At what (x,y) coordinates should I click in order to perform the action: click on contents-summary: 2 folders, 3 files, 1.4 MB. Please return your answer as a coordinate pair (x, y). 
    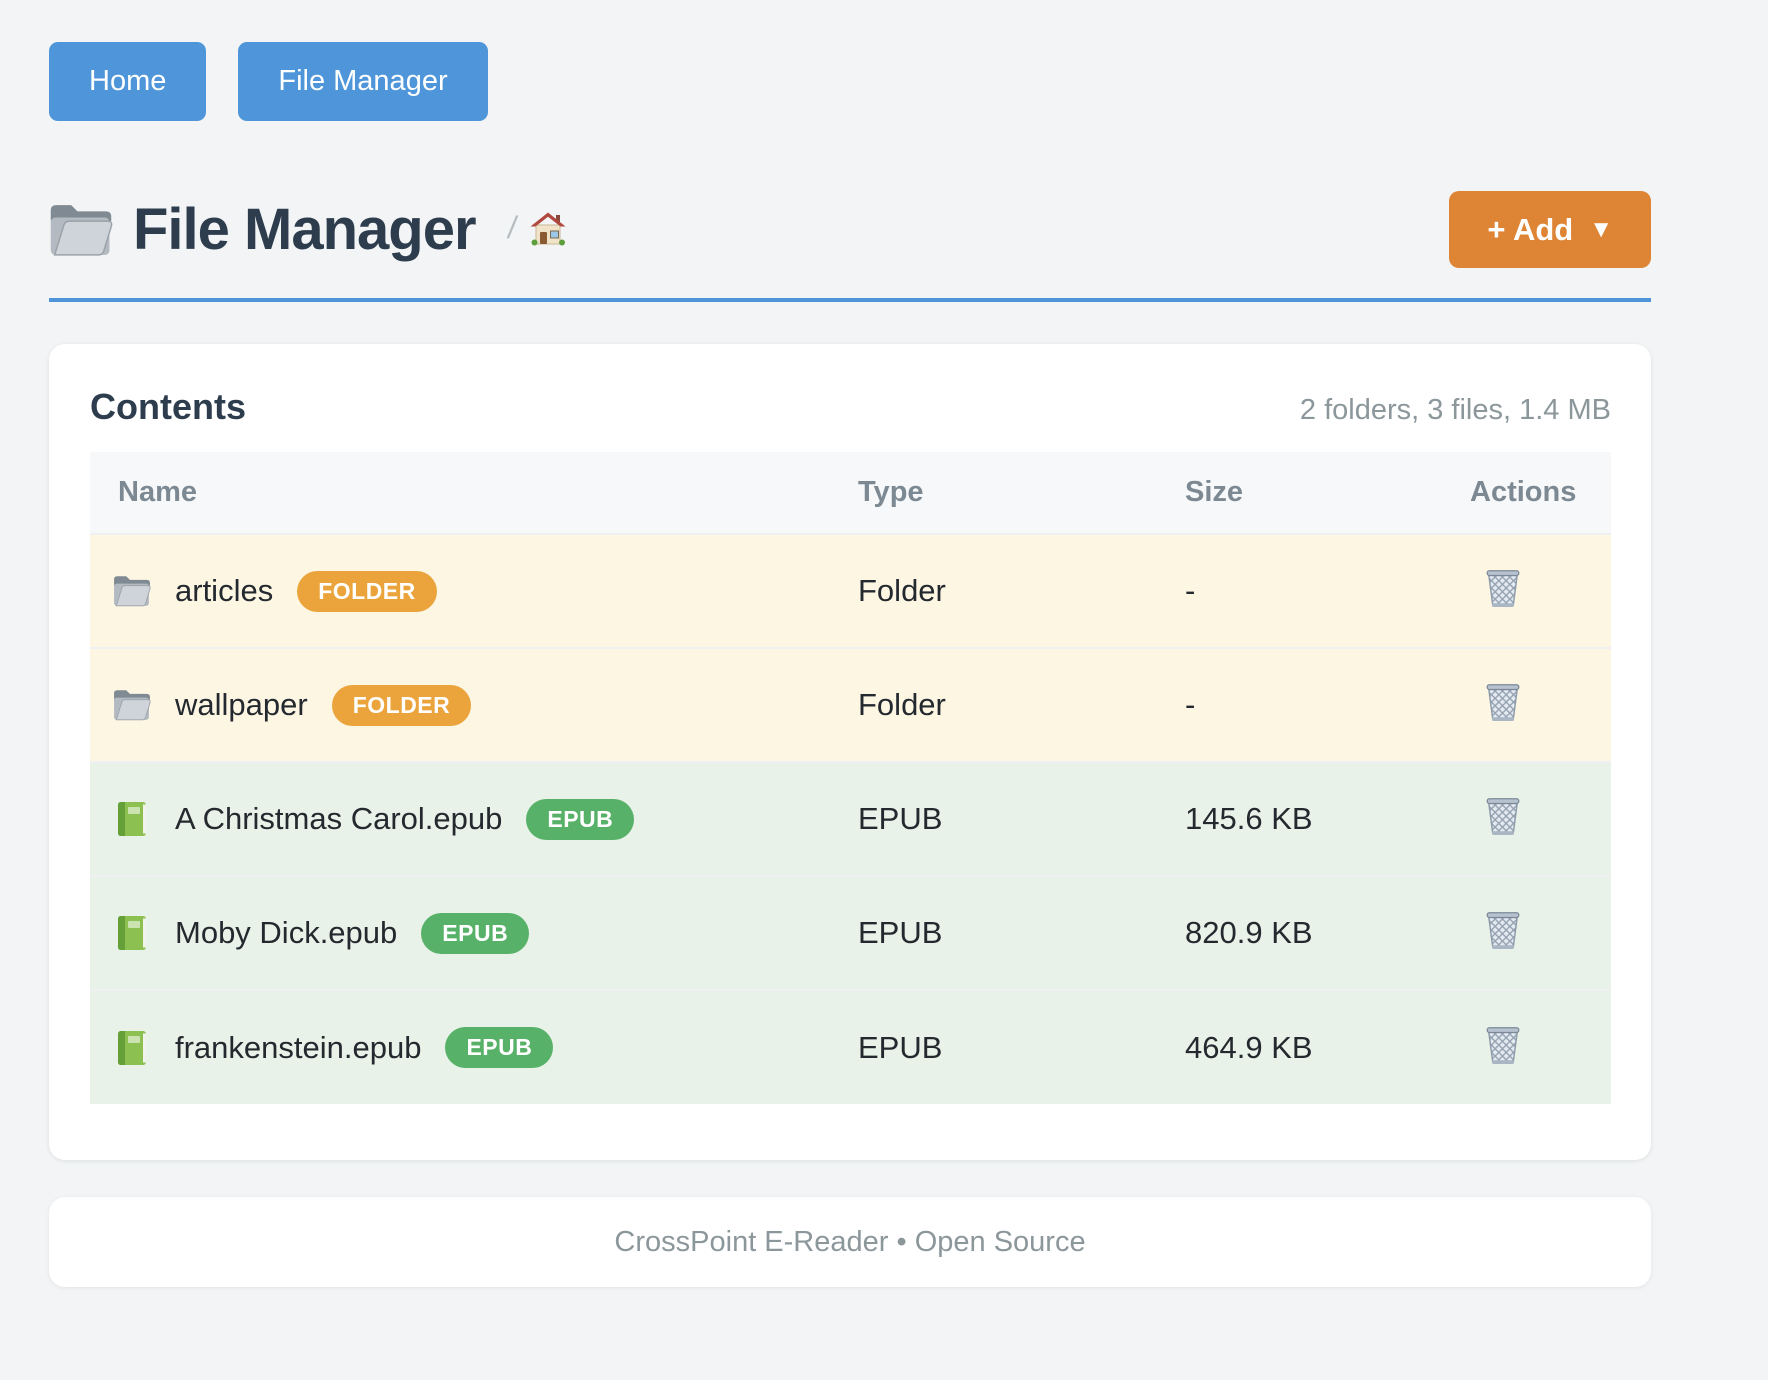
    Looking at the image, I should click on (1455, 410).